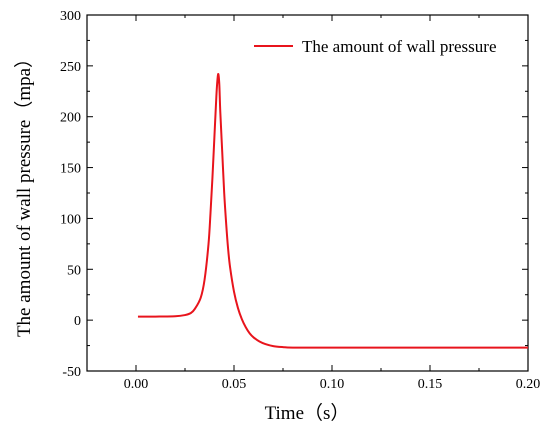 The width and height of the screenshot is (550, 433). What do you see at coordinates (136, 384) in the screenshot?
I see `x-tick-label: 0.00` at bounding box center [136, 384].